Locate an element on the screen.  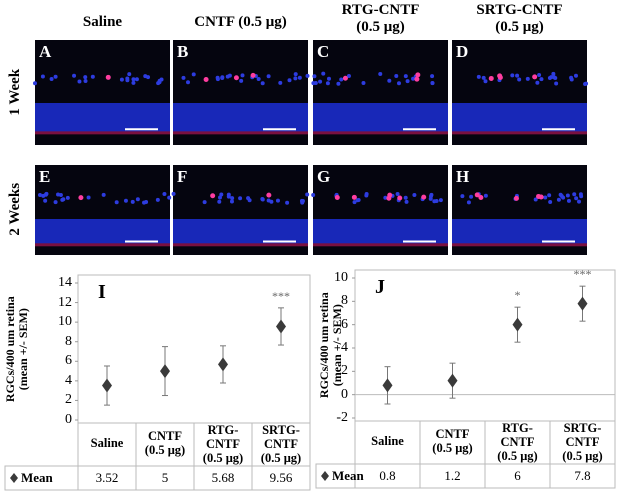
category-label: SRTG- CNTF (0.5 μg) is located at coordinates (281, 444).